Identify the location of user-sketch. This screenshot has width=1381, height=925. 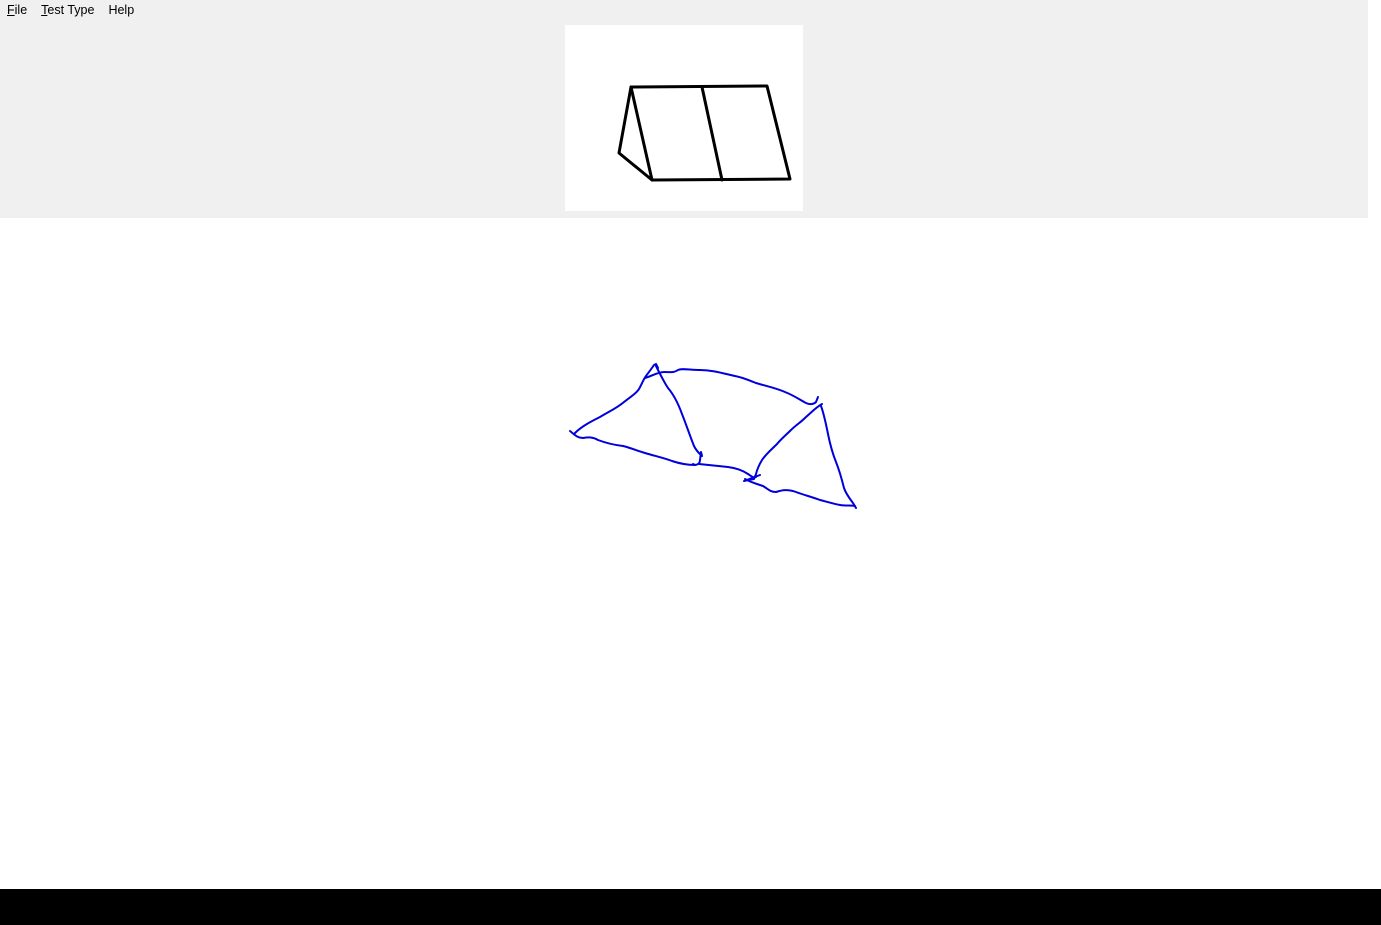
(713, 436).